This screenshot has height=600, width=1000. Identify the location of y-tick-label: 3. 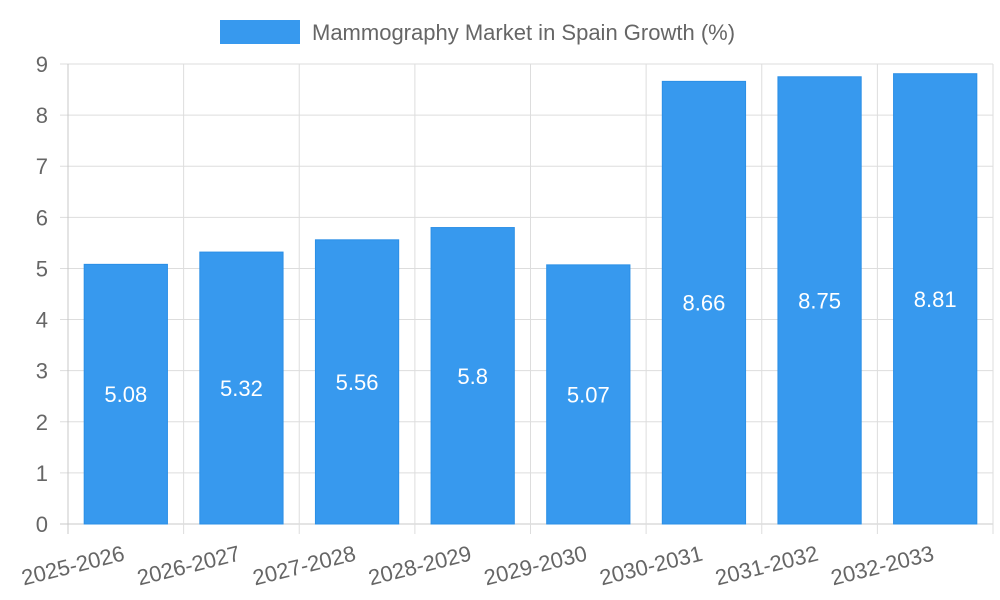
(42, 371).